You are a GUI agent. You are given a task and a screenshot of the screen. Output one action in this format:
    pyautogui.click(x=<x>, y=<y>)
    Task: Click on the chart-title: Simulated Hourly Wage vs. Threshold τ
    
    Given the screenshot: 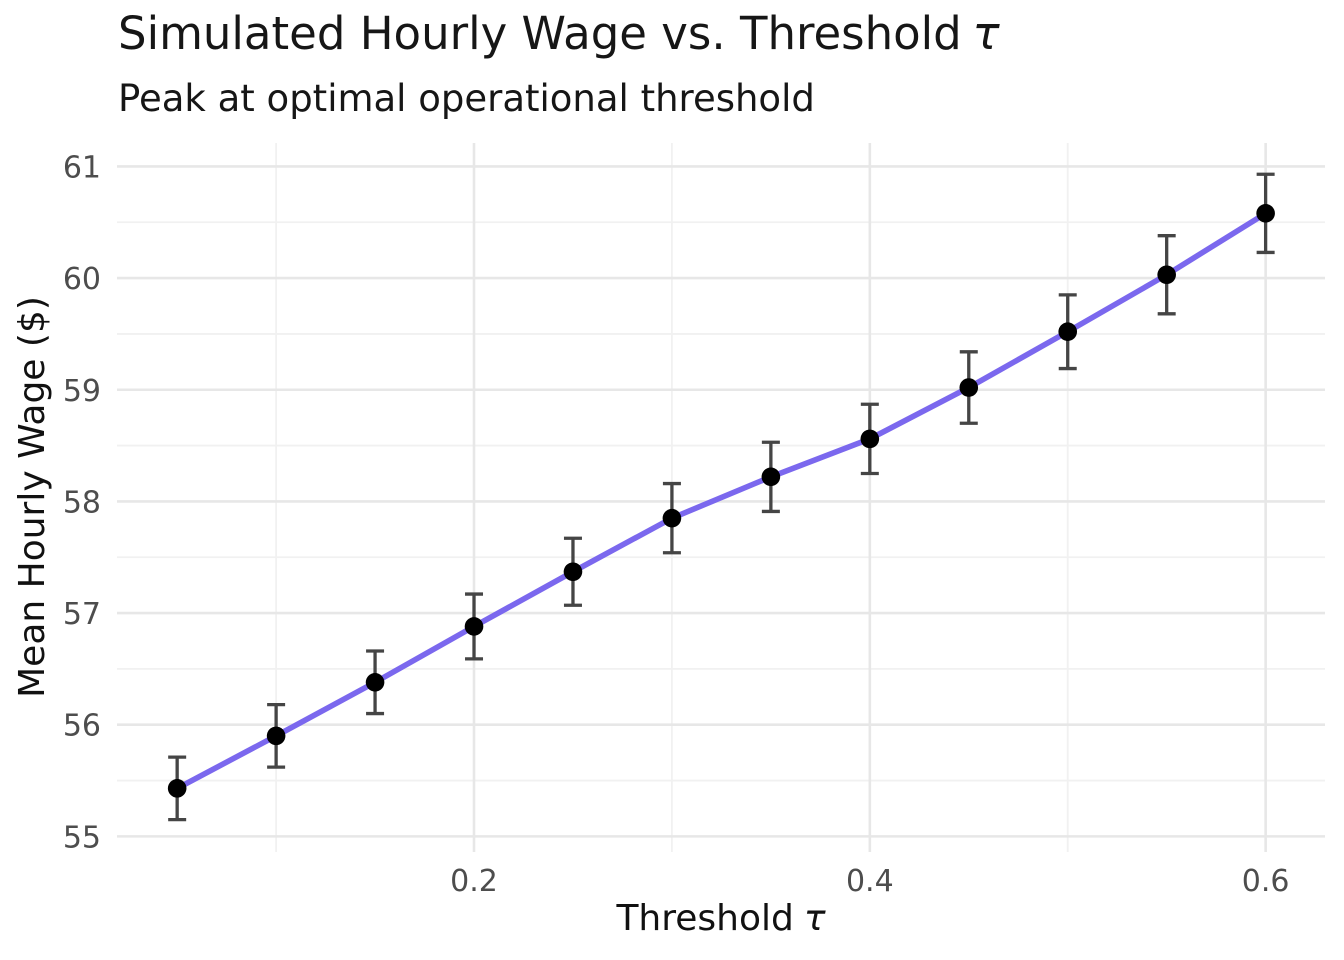 What is the action you would take?
    pyautogui.click(x=559, y=33)
    